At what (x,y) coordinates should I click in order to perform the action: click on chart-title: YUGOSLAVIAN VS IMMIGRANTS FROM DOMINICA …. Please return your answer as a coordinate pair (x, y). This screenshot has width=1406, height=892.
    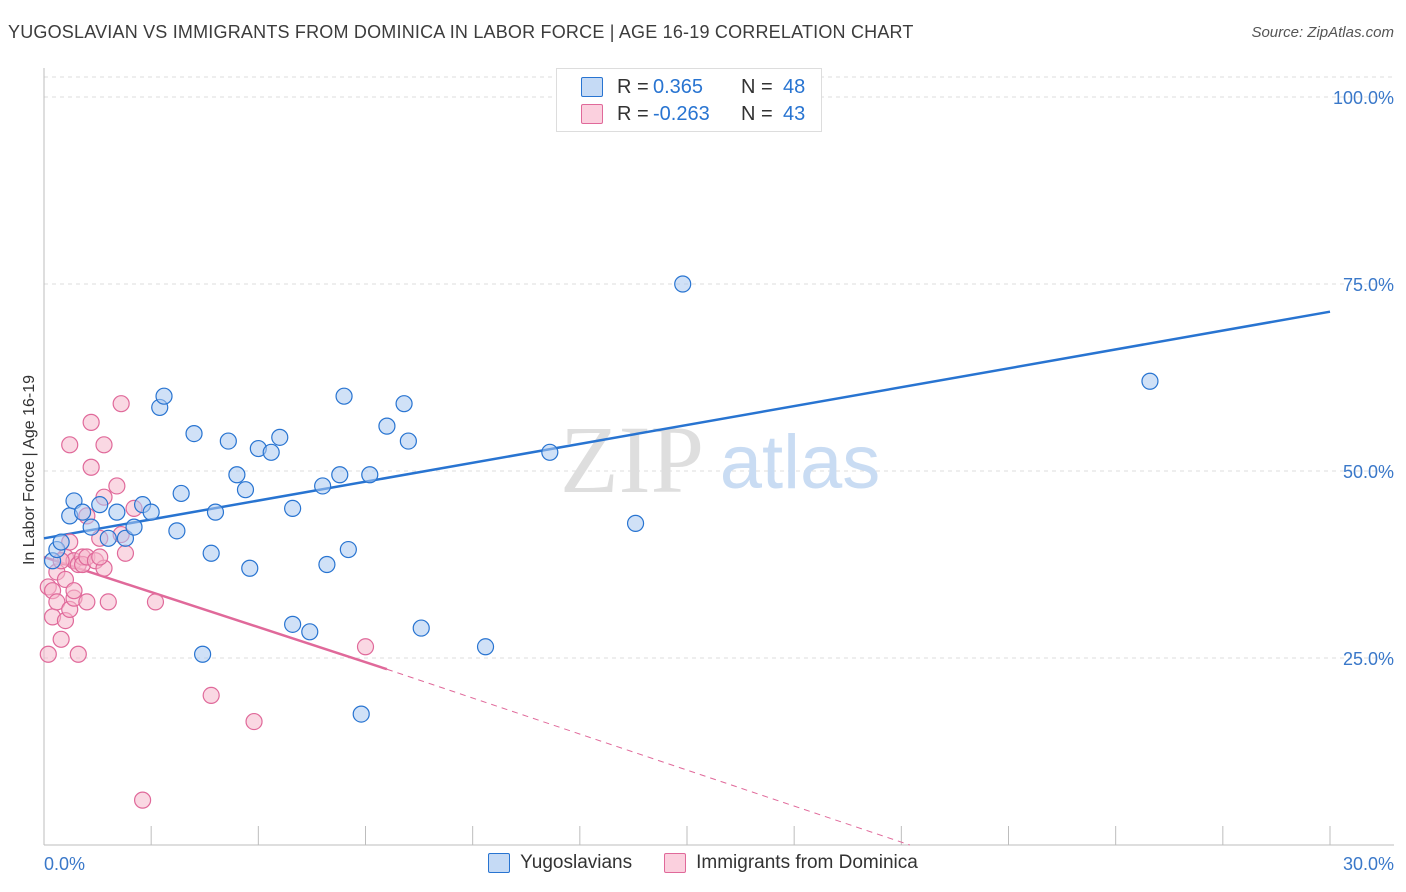
    Looking at the image, I should click on (461, 32).